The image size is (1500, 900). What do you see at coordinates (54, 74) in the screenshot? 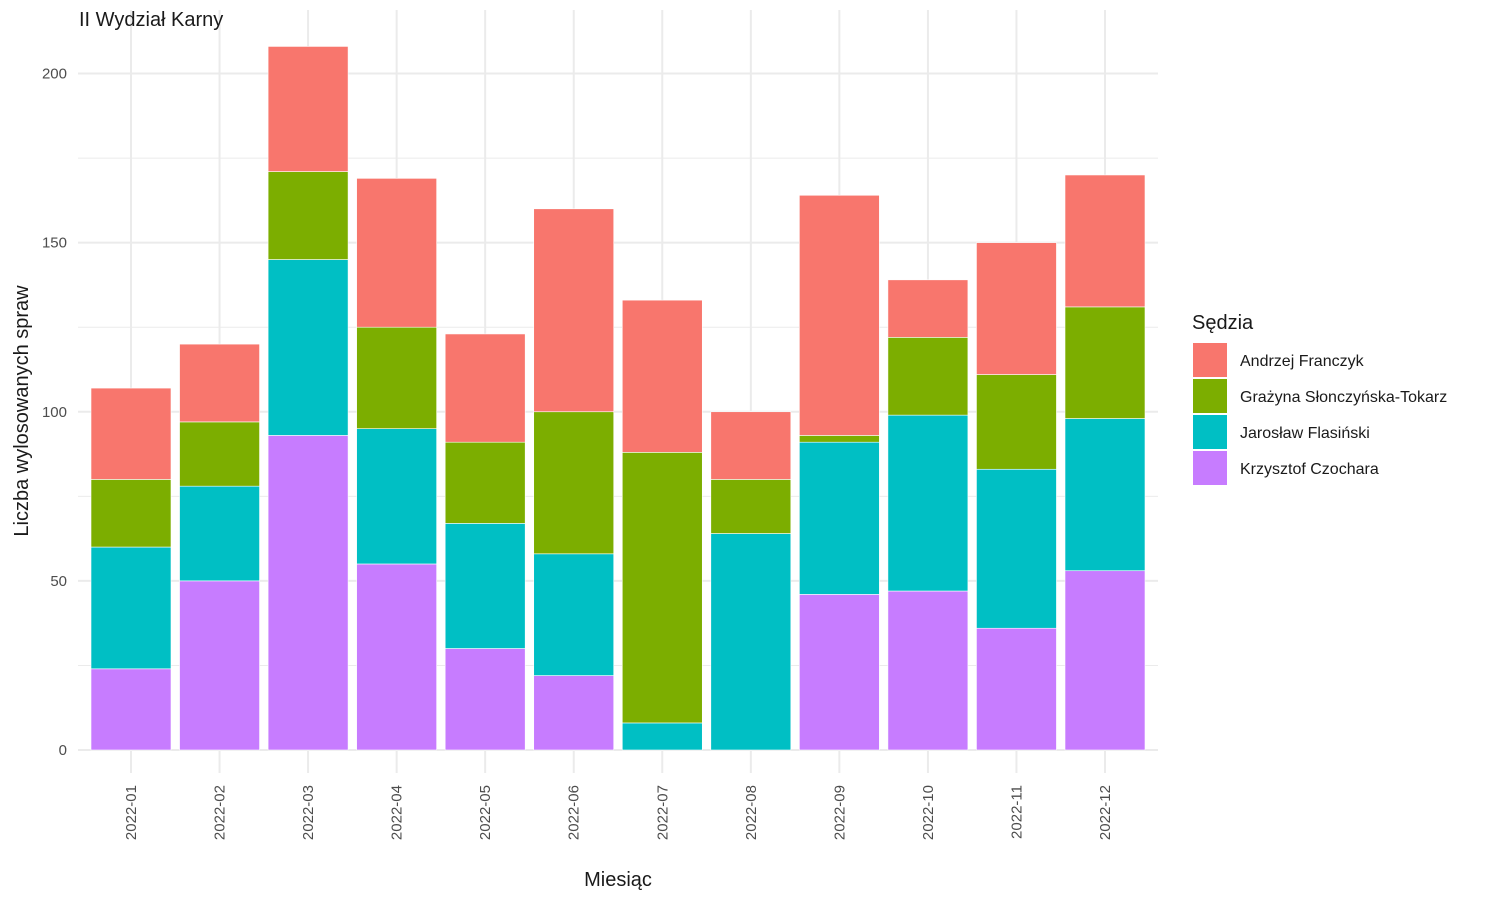
I see `y-tick-label: 200` at bounding box center [54, 74].